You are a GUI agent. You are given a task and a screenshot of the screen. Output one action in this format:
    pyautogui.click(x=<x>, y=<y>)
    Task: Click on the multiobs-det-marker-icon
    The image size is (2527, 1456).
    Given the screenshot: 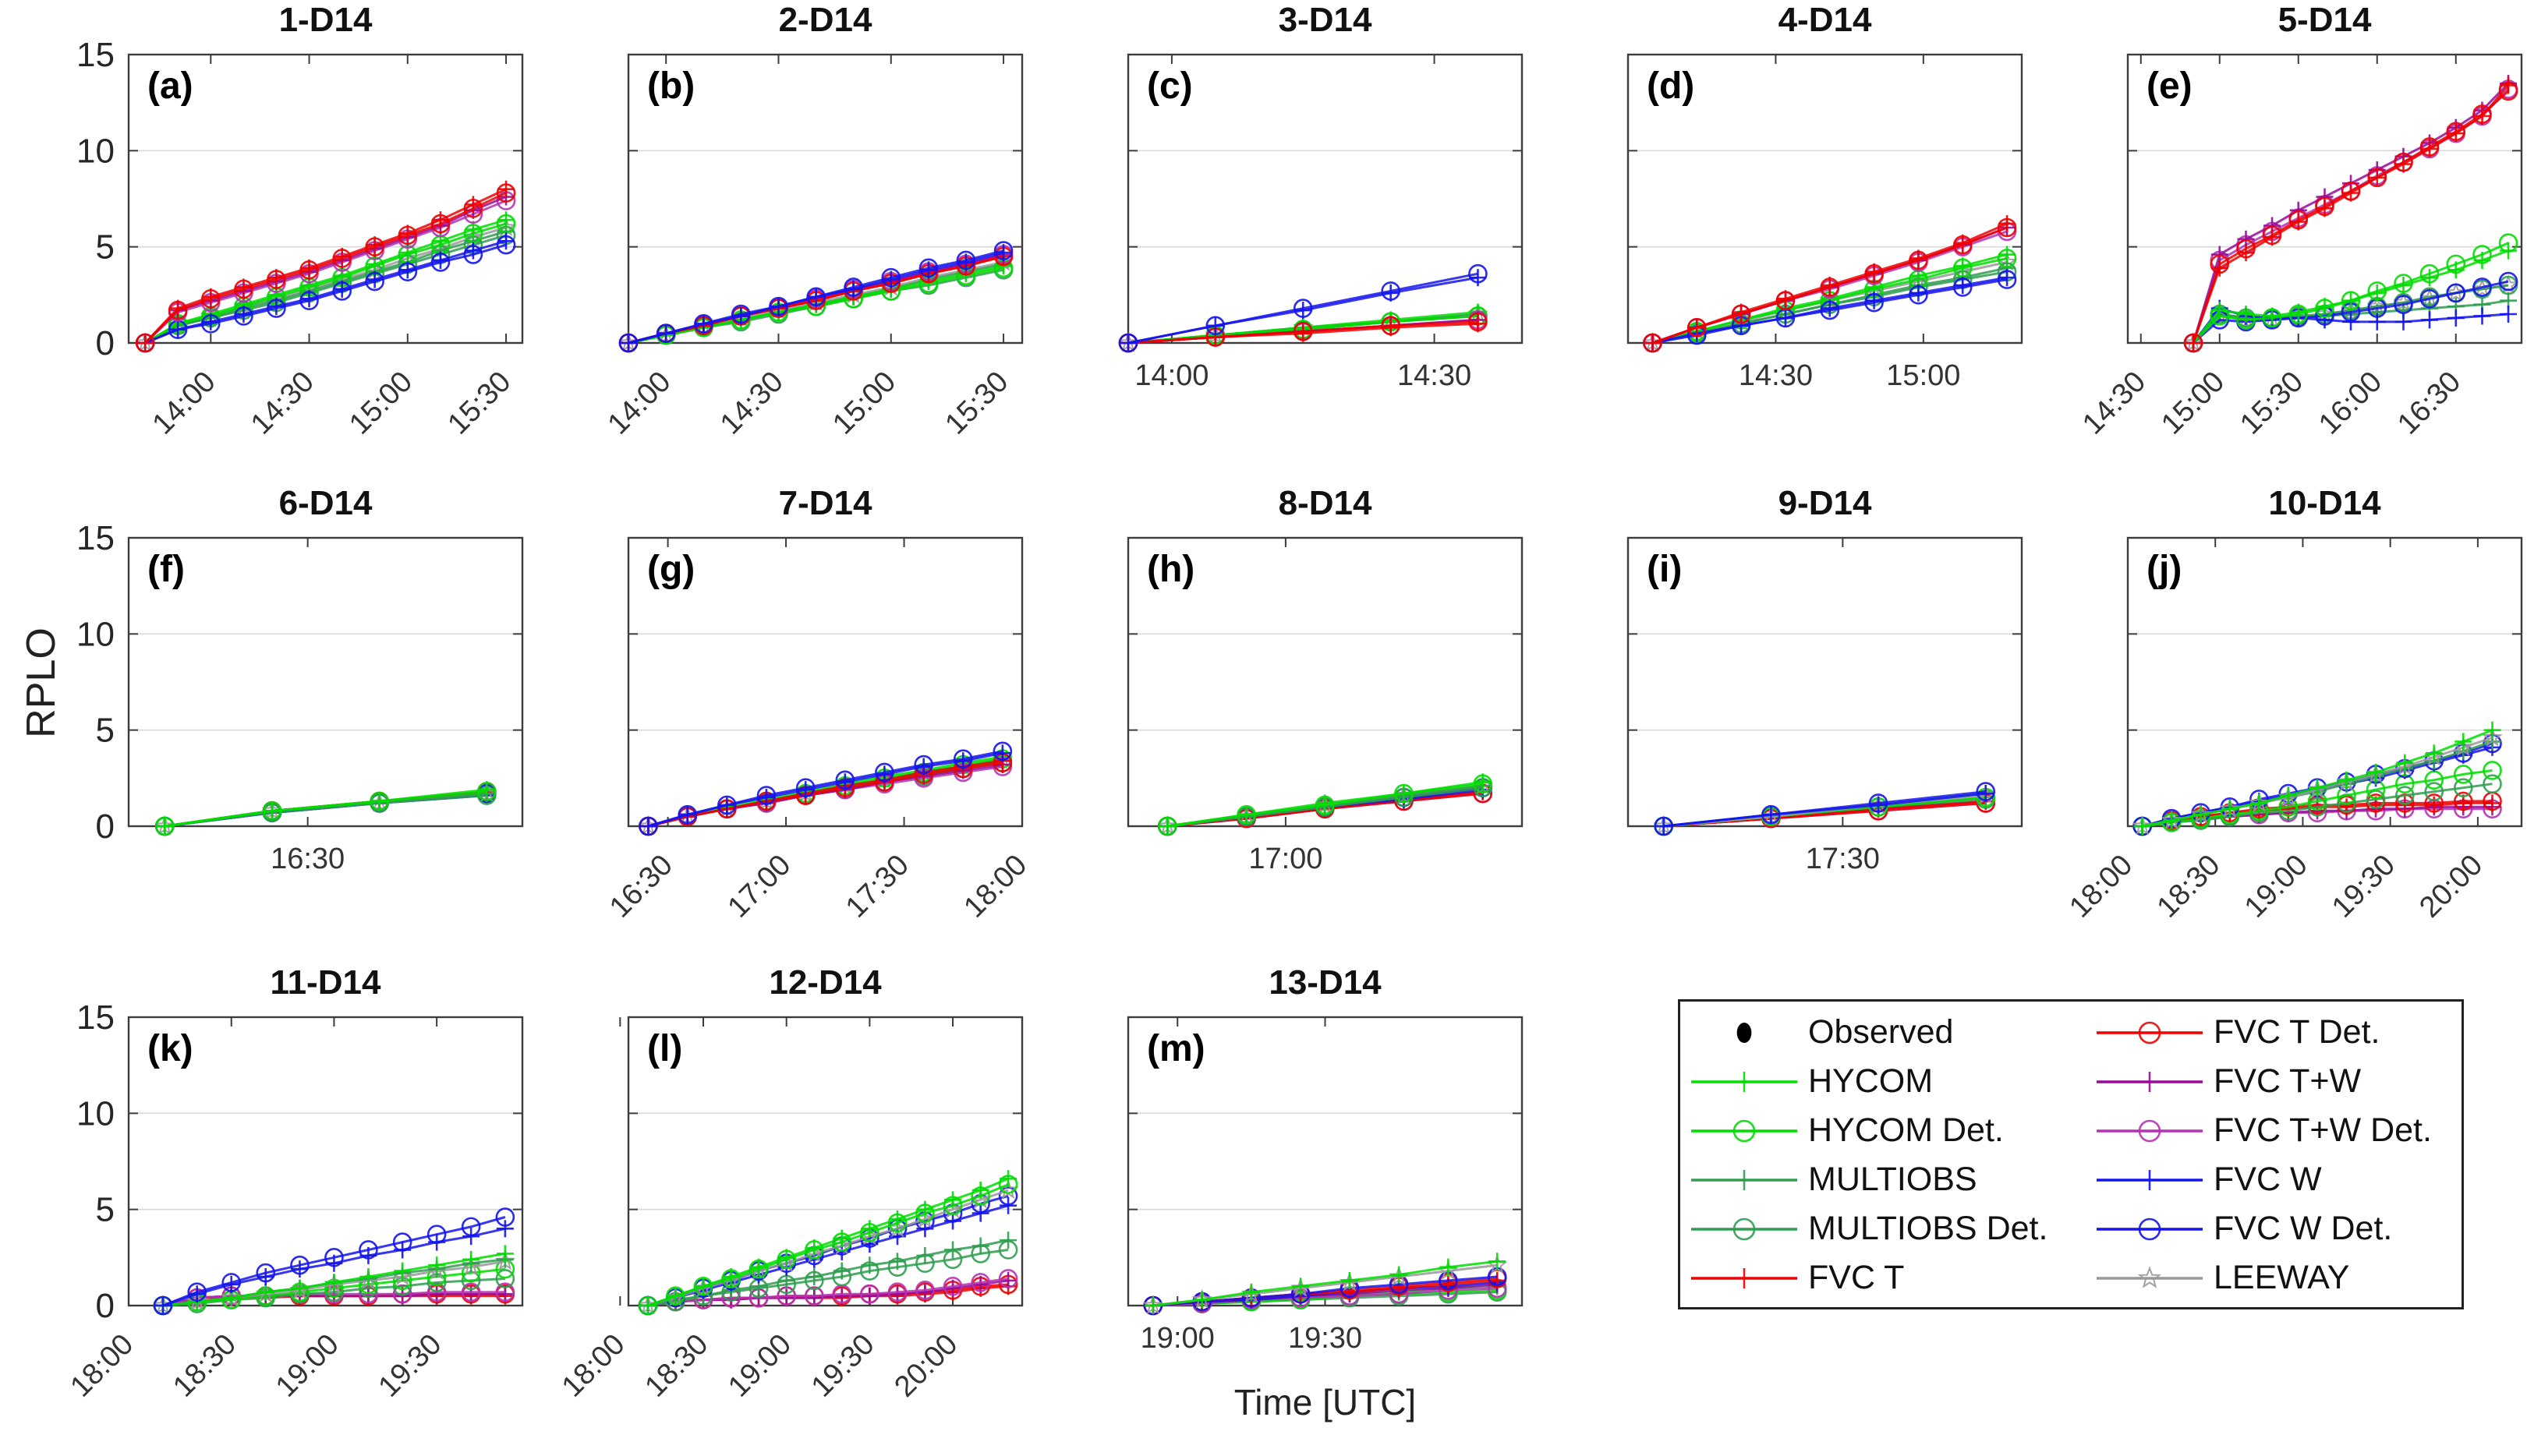 What is the action you would take?
    pyautogui.click(x=1744, y=1229)
    